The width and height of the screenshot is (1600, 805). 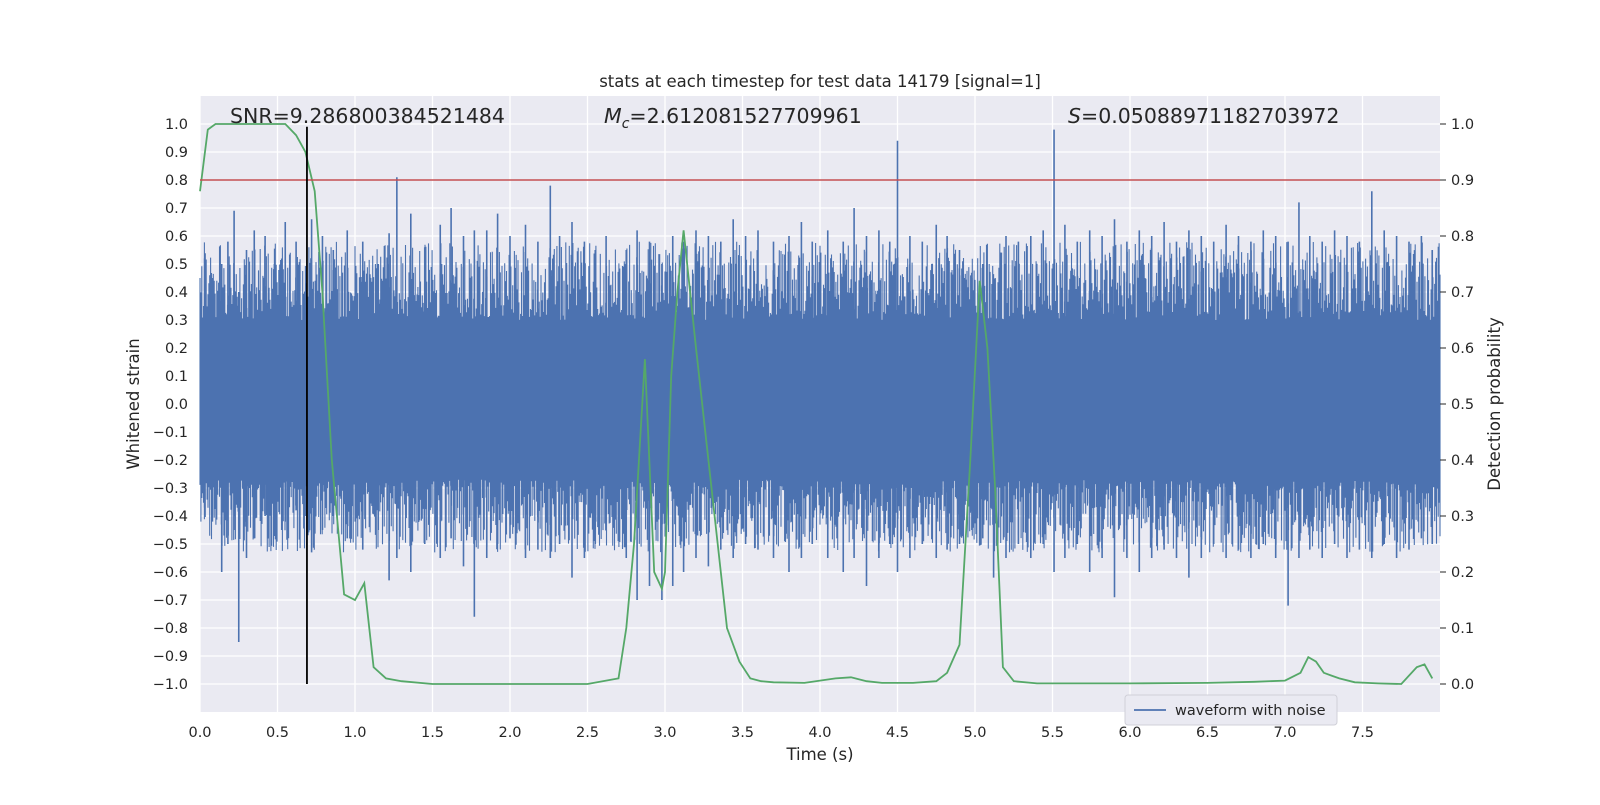 What do you see at coordinates (170, 573) in the screenshot?
I see `y-tick-label: −0.6` at bounding box center [170, 573].